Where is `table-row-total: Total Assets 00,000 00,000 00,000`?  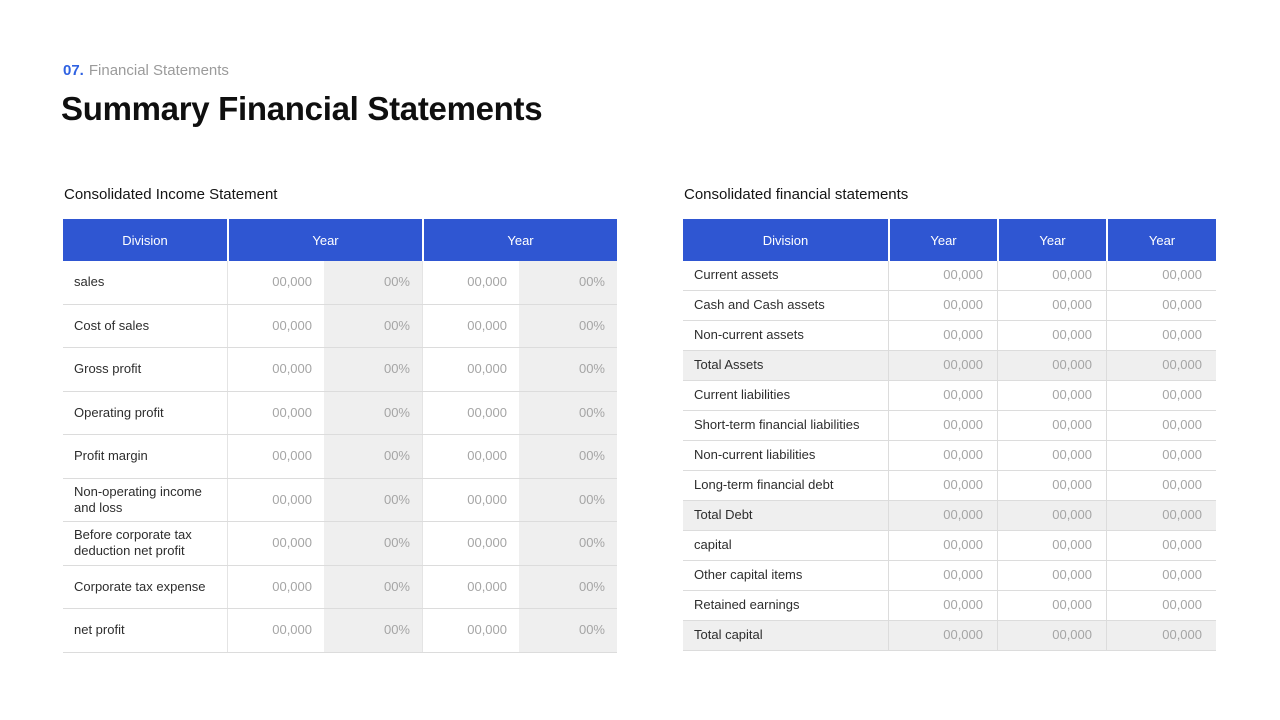
table-row-total: Total Assets 00,000 00,000 00,000 is located at coordinates (949, 366).